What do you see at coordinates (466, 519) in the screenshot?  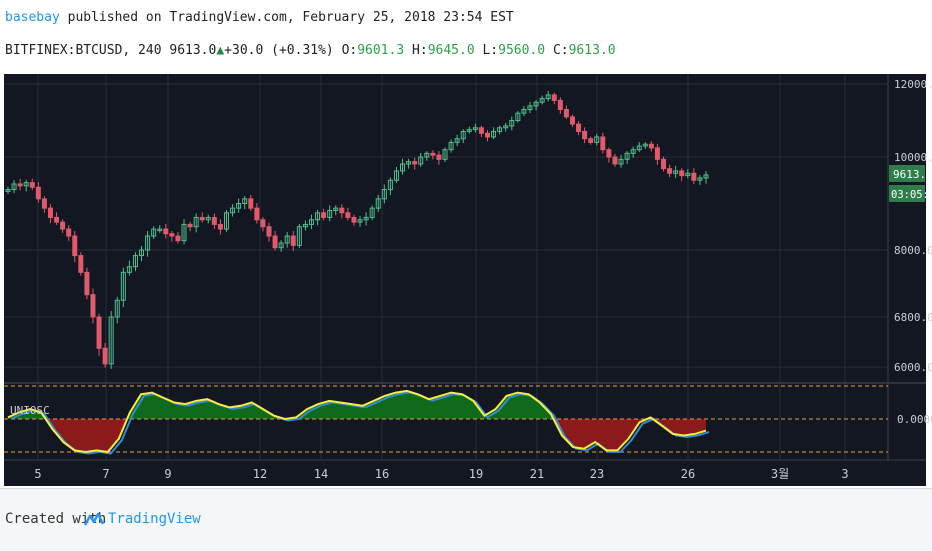 I see `footer-bar: Created with TradingView` at bounding box center [466, 519].